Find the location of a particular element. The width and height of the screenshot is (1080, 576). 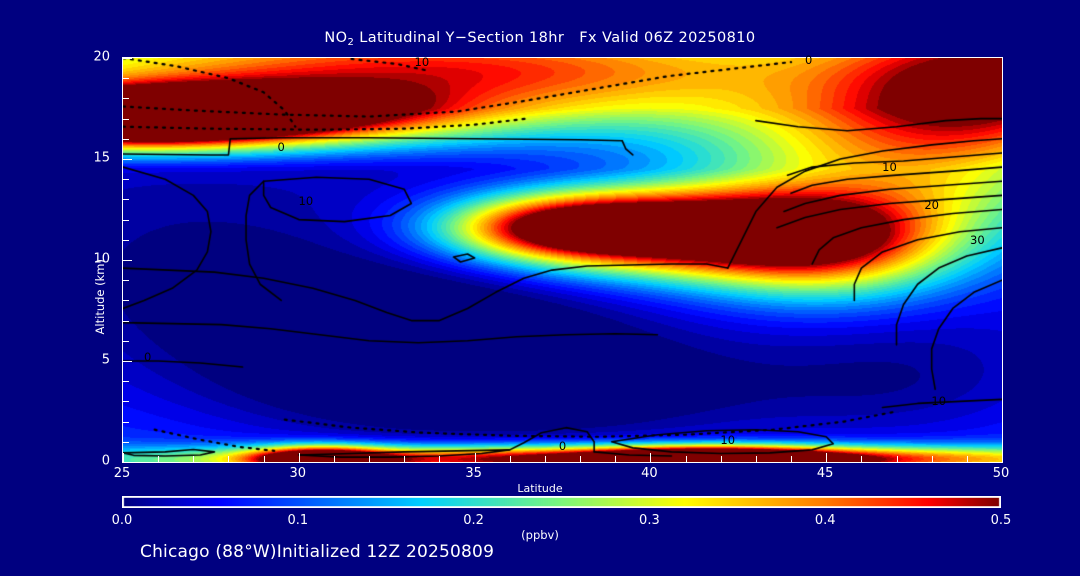

y-axis-tick-label: 0 is located at coordinates (105, 461).